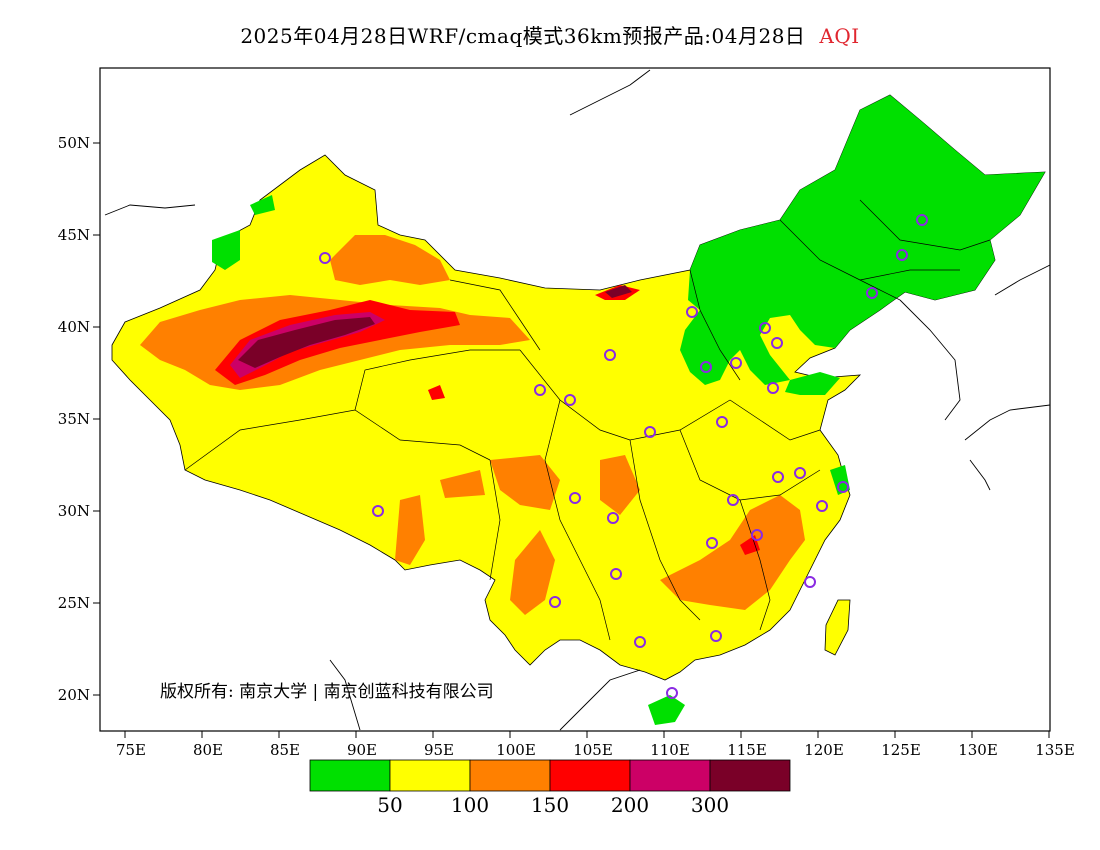  I want to click on tibet-orange, so click(410, 530).